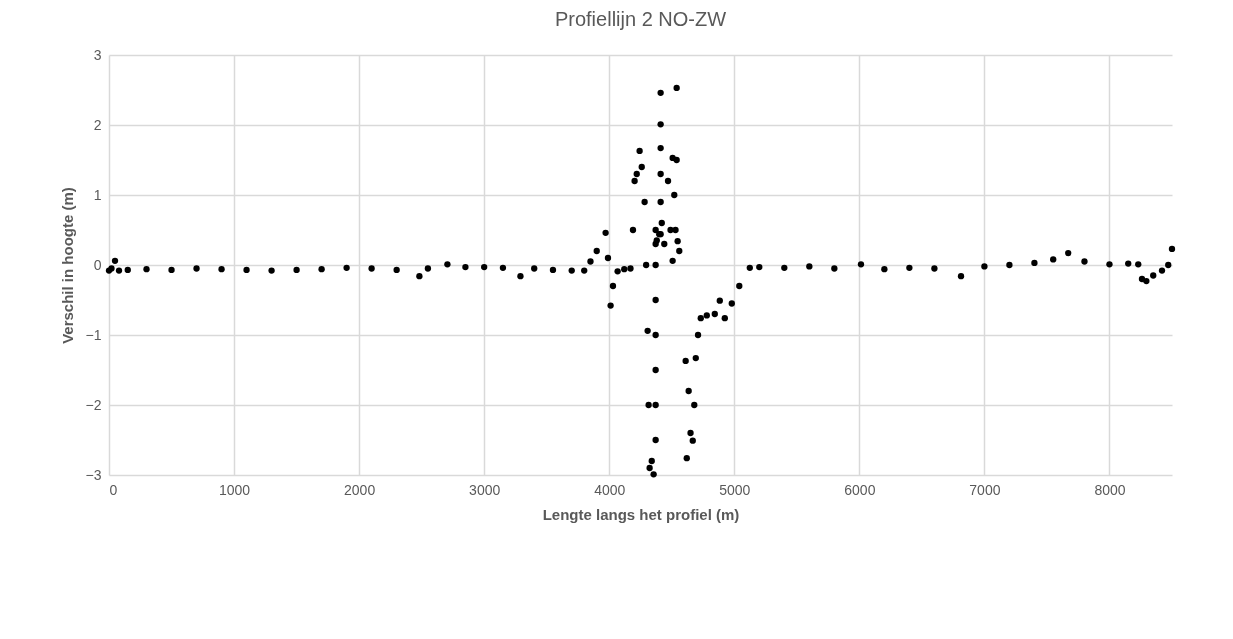 Image resolution: width=1233 pixels, height=639 pixels. What do you see at coordinates (360, 489) in the screenshot?
I see `x-tick-label: 2000` at bounding box center [360, 489].